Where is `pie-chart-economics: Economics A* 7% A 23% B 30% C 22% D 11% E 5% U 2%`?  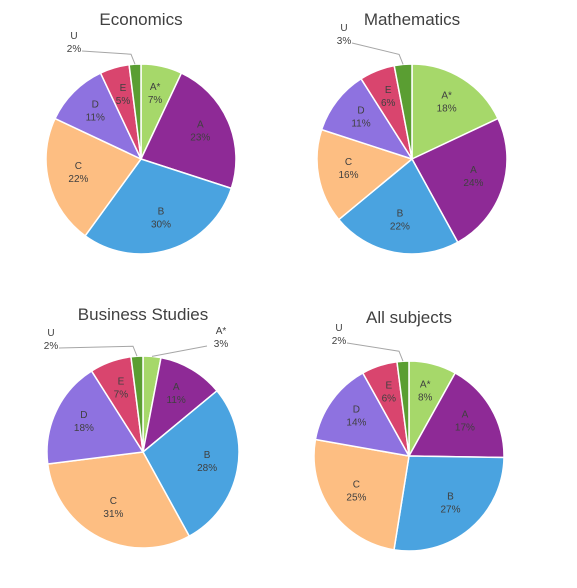
pie-chart-economics: Economics A* 7% A 23% B 30% C 22% D 11% E 5% U 2% is located at coordinates (141, 132).